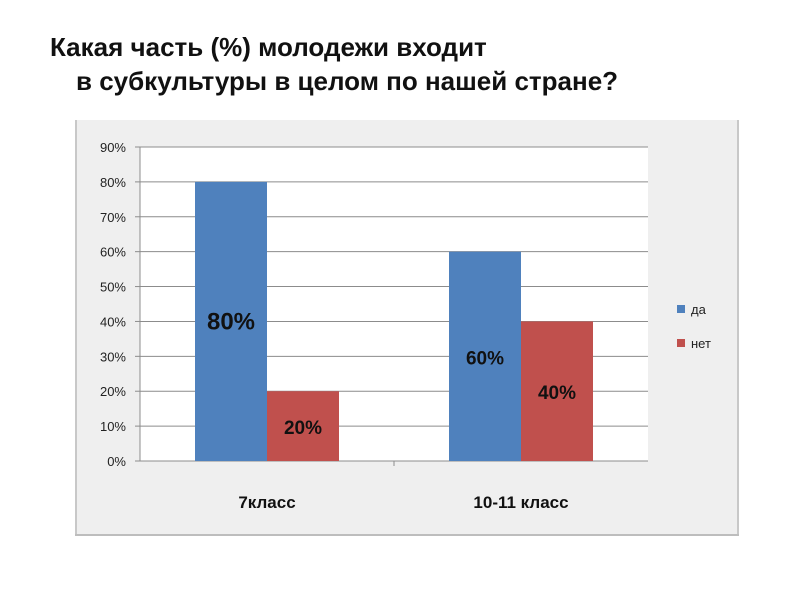 The image size is (800, 600). Describe the element at coordinates (557, 393) in the screenshot. I see `data-label: 40%` at that location.